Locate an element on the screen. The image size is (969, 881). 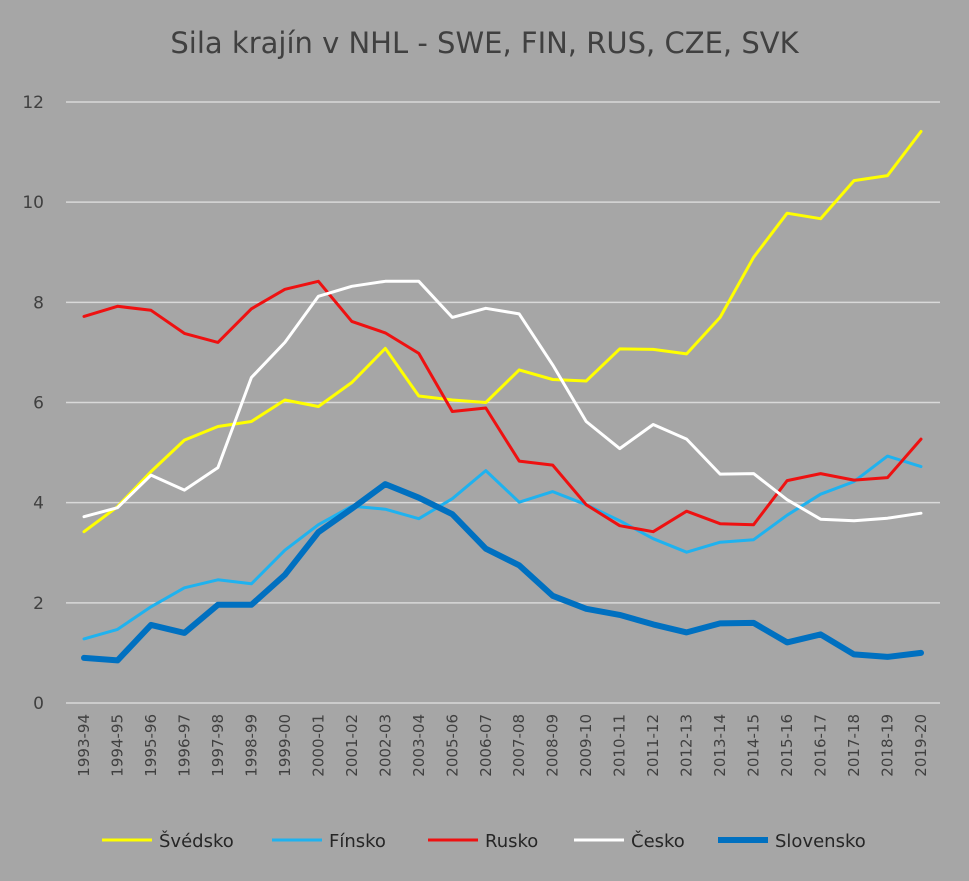
x-tick-label: 2009-10 is located at coordinates (586, 745).